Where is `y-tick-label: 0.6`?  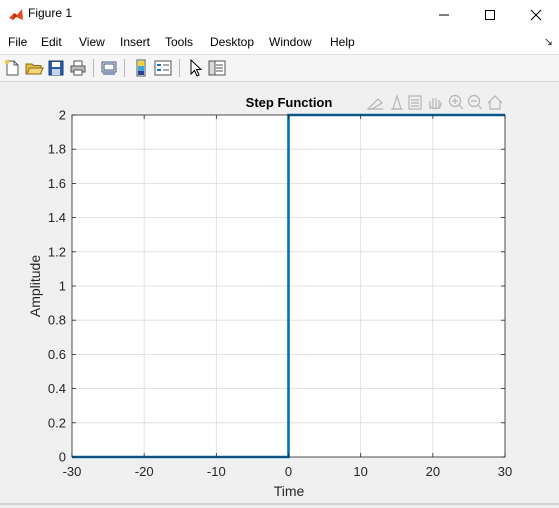 y-tick-label: 0.6 is located at coordinates (57, 354).